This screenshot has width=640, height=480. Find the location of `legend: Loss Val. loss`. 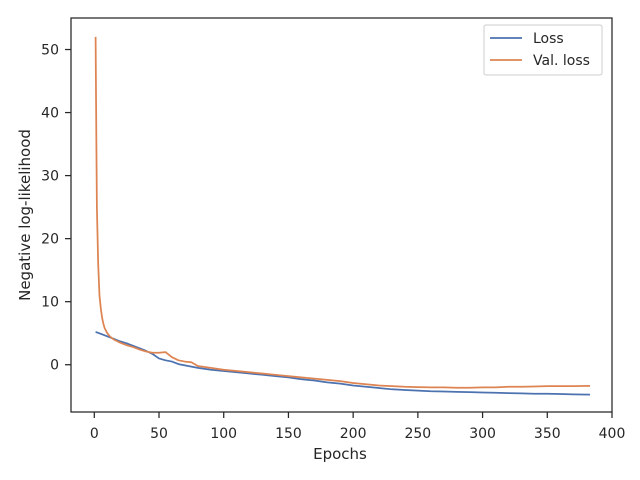

legend: Loss Val. loss is located at coordinates (543, 50).